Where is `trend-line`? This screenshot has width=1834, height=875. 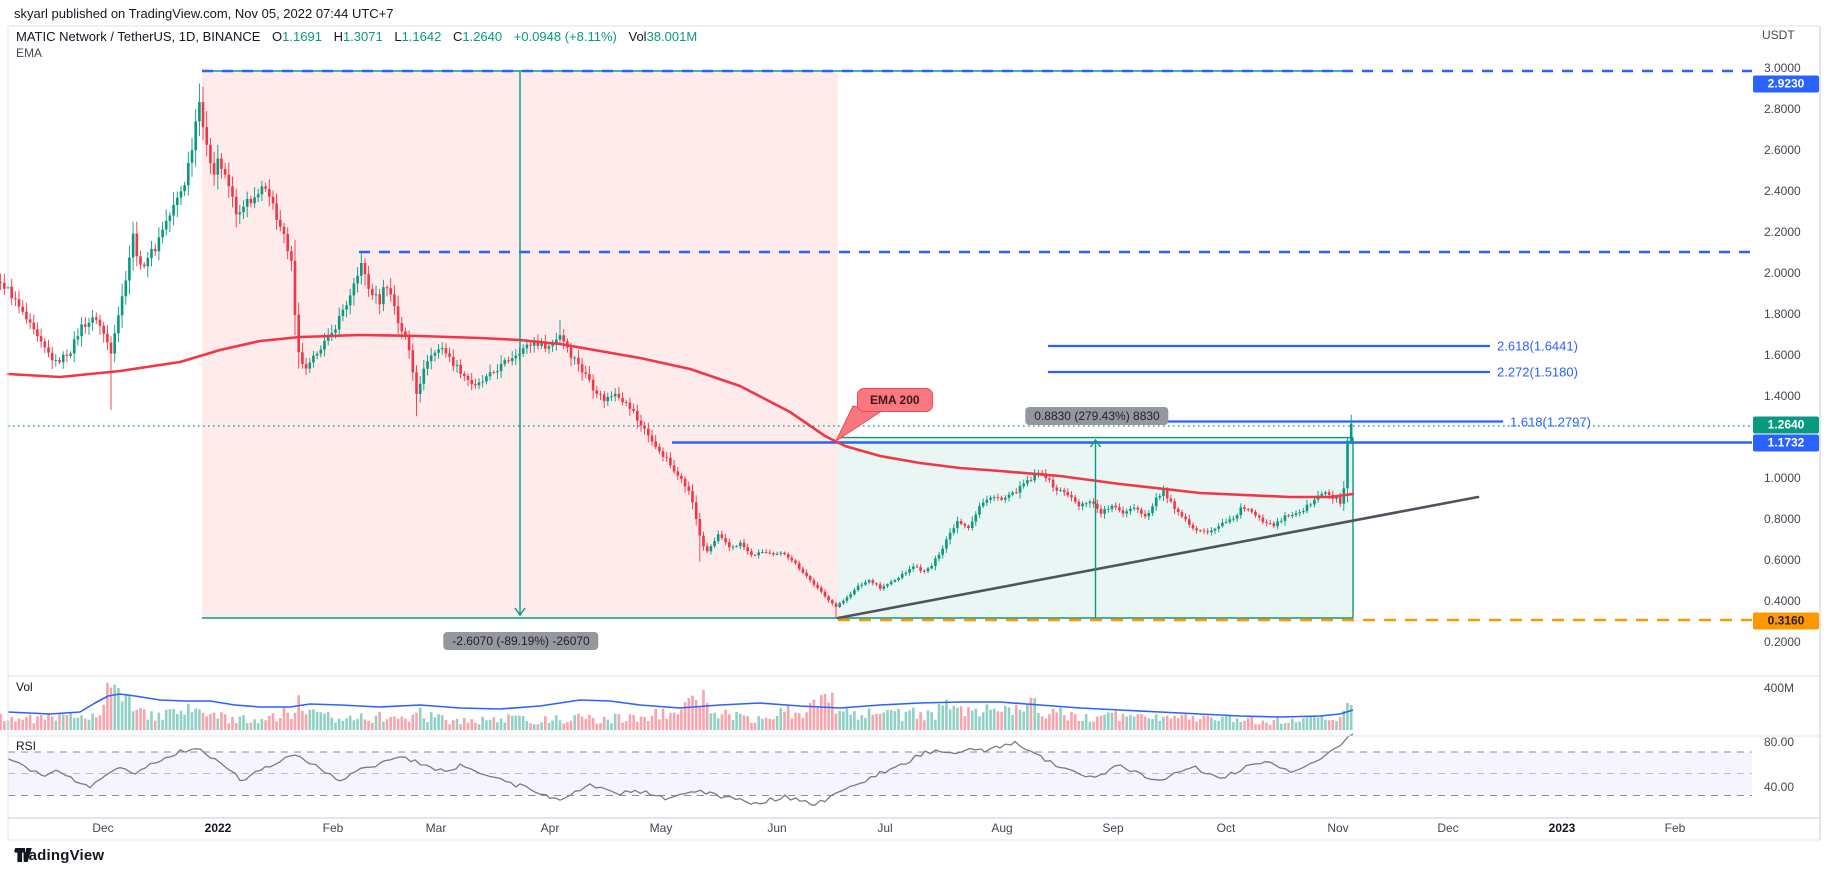 trend-line is located at coordinates (1158, 557).